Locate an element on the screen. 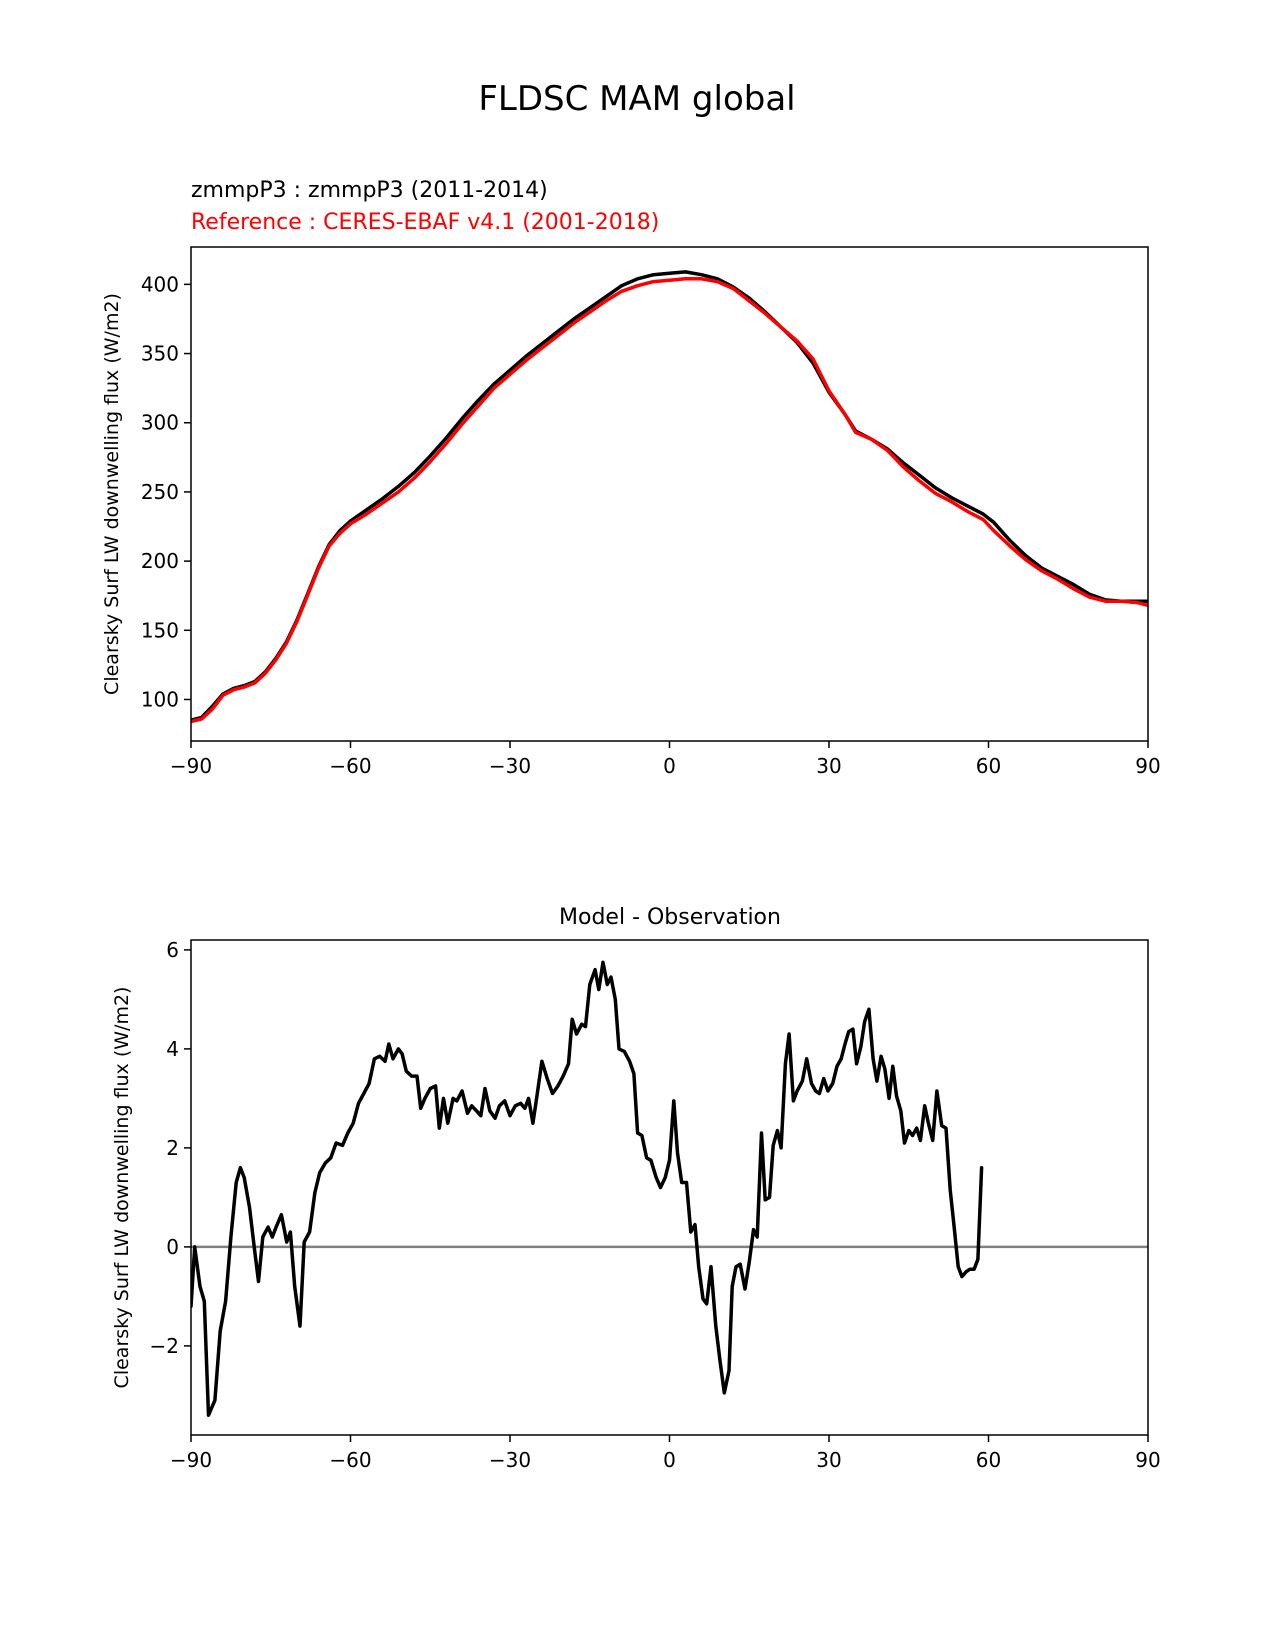 This screenshot has height=1650, width=1275. model-subtitle: zmmpP3 : zmmpP3 (2011-2014) is located at coordinates (369, 190).